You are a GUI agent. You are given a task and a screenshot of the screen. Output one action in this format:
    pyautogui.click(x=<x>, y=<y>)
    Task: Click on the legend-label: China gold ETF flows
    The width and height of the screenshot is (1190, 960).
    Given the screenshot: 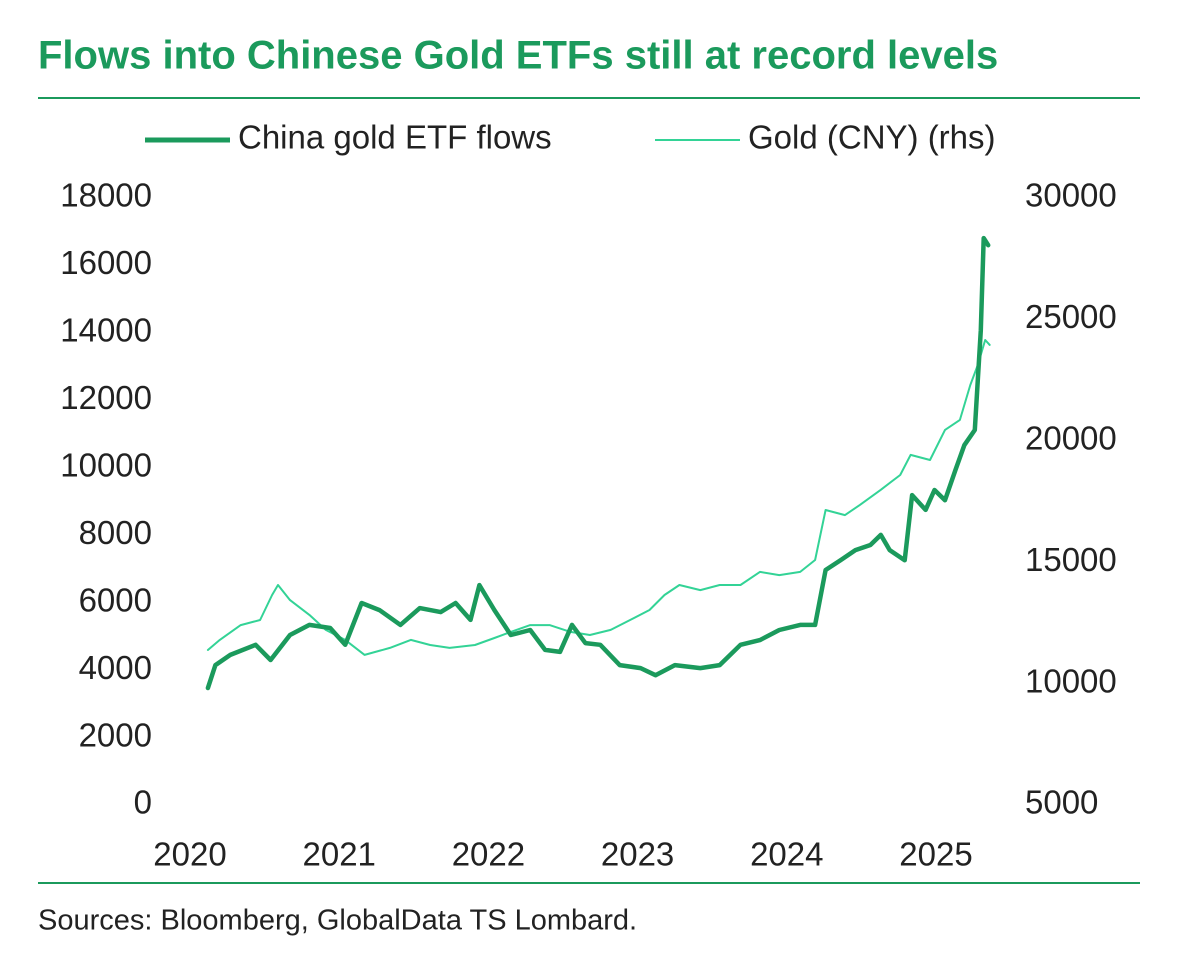 What is the action you would take?
    pyautogui.click(x=395, y=137)
    